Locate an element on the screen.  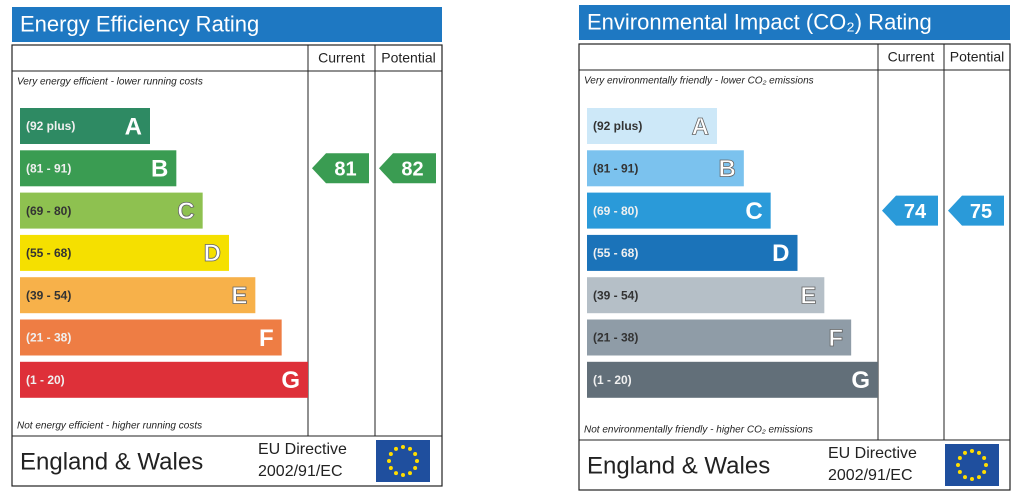
chart-title: Energy Efficiency Rating is located at coordinates (139, 23).